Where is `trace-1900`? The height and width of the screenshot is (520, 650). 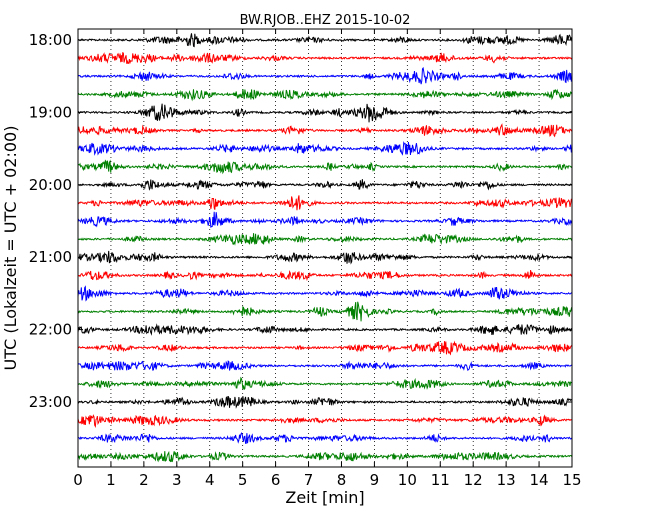
trace-1900 is located at coordinates (325, 113).